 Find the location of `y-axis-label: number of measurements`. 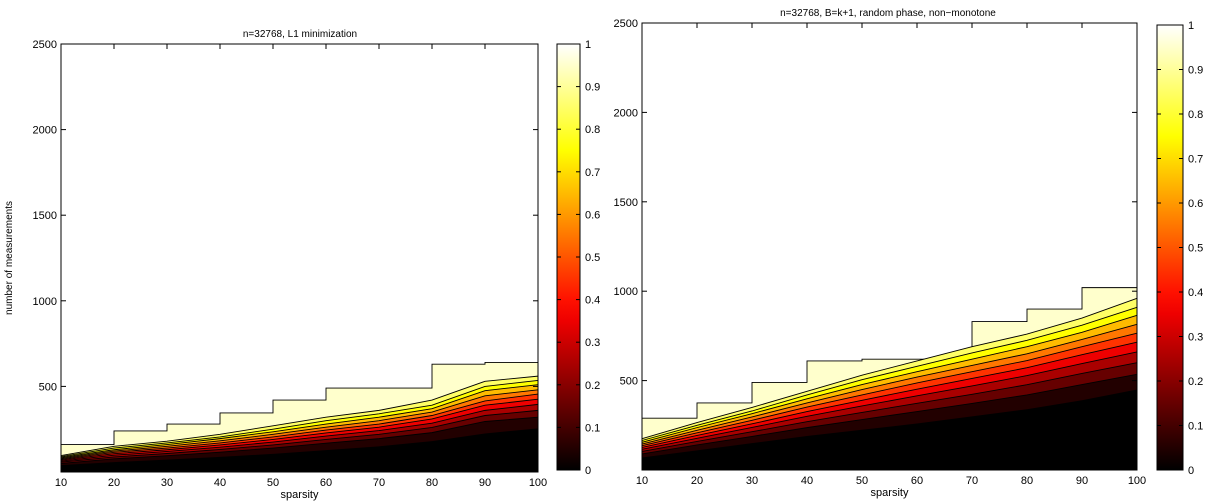

y-axis-label: number of measurements is located at coordinates (9, 258).